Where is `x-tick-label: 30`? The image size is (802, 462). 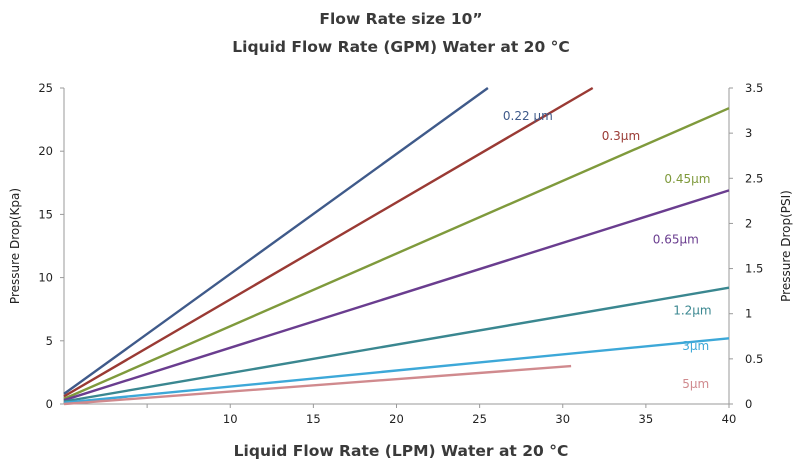
x-tick-label: 30 is located at coordinates (562, 419).